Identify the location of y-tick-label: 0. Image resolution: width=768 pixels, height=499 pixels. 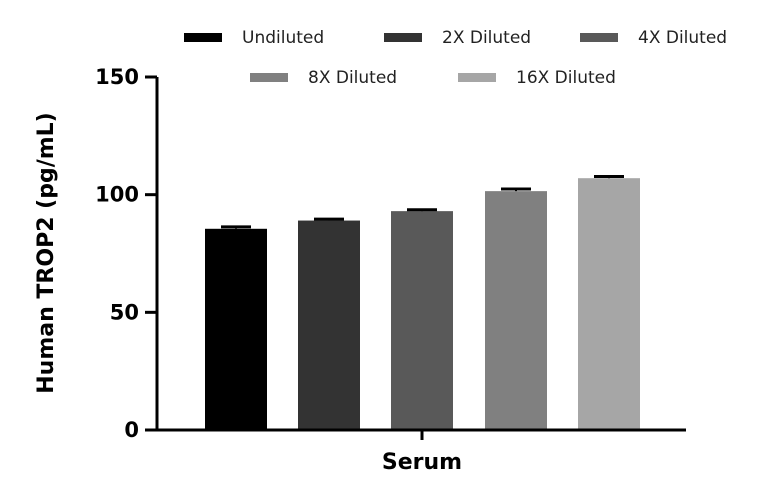
(131, 430).